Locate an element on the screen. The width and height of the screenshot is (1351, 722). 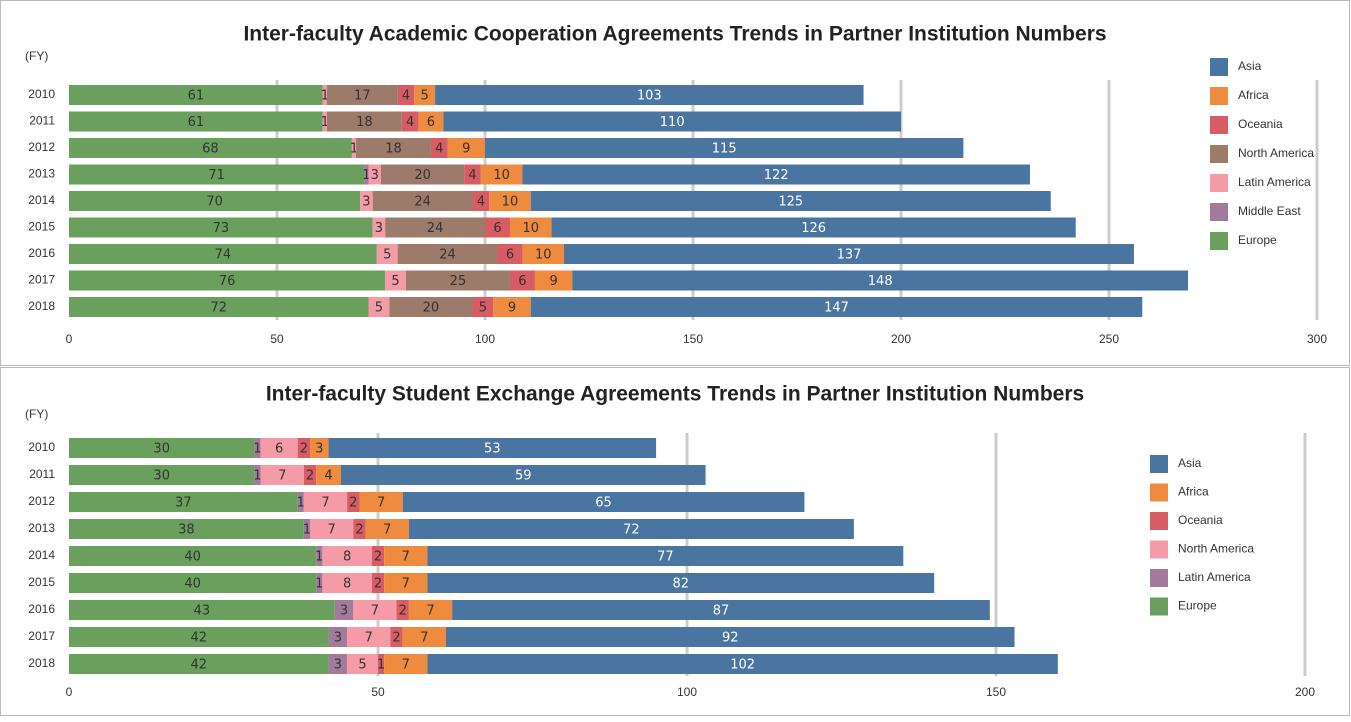
y-tick-label: 2011 is located at coordinates (42, 121).